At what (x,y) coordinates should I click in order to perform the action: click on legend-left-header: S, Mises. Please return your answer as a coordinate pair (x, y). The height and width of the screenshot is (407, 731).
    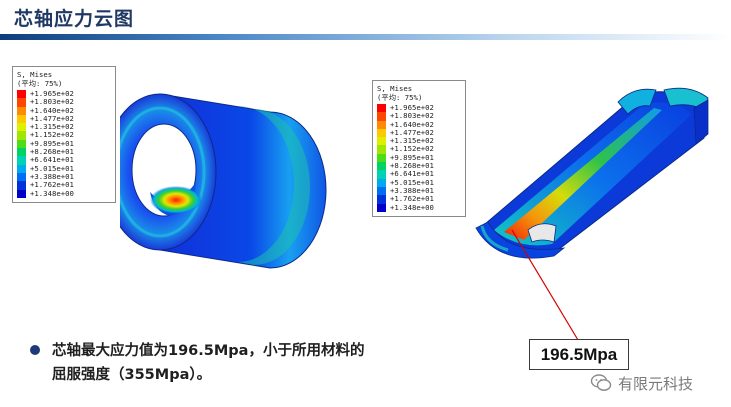
    Looking at the image, I should click on (35, 74).